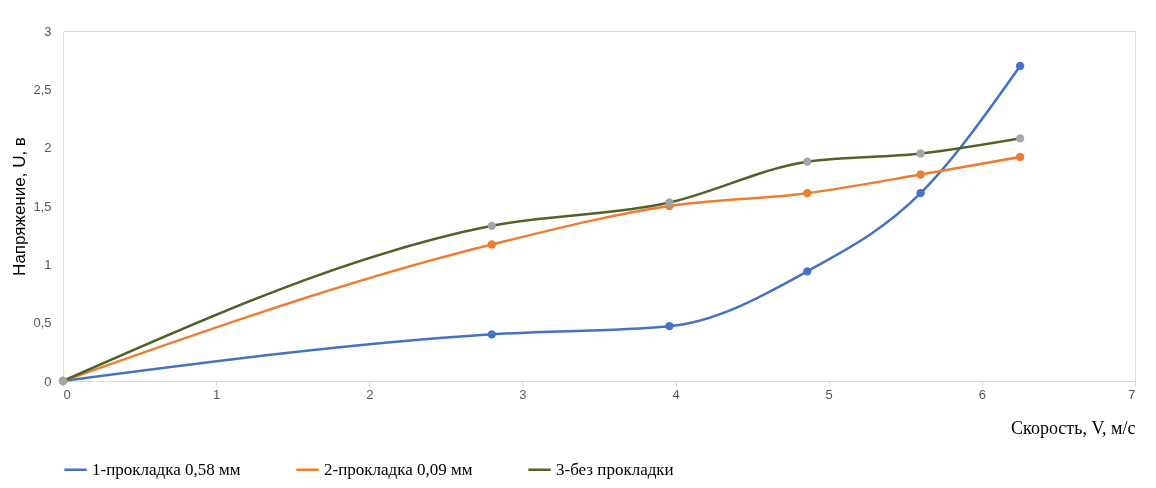  I want to click on y-tick-label: 1,5, so click(42, 206).